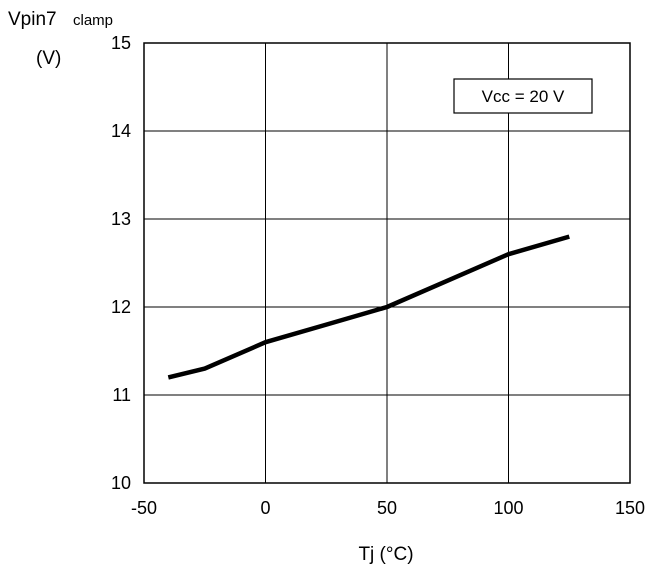 The width and height of the screenshot is (650, 568). I want to click on y-tick-label: 10, so click(121, 483).